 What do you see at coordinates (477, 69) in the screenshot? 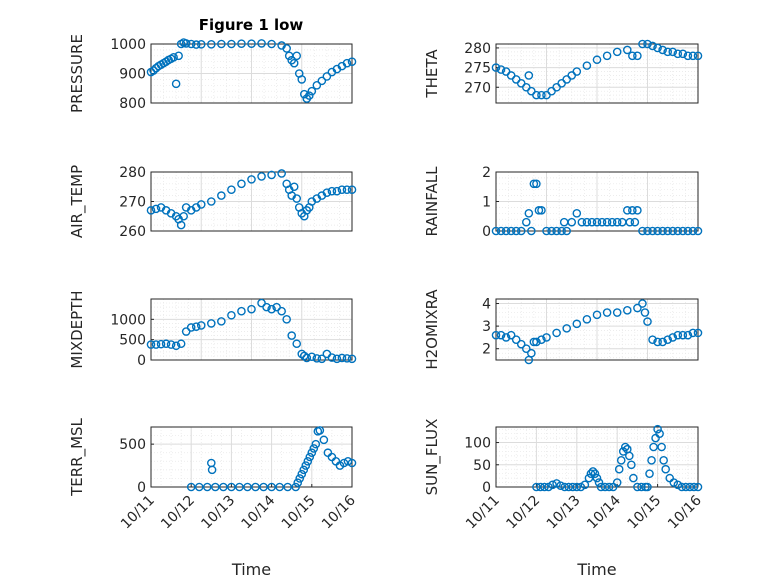
I see `y-tick-label: 275` at bounding box center [477, 69].